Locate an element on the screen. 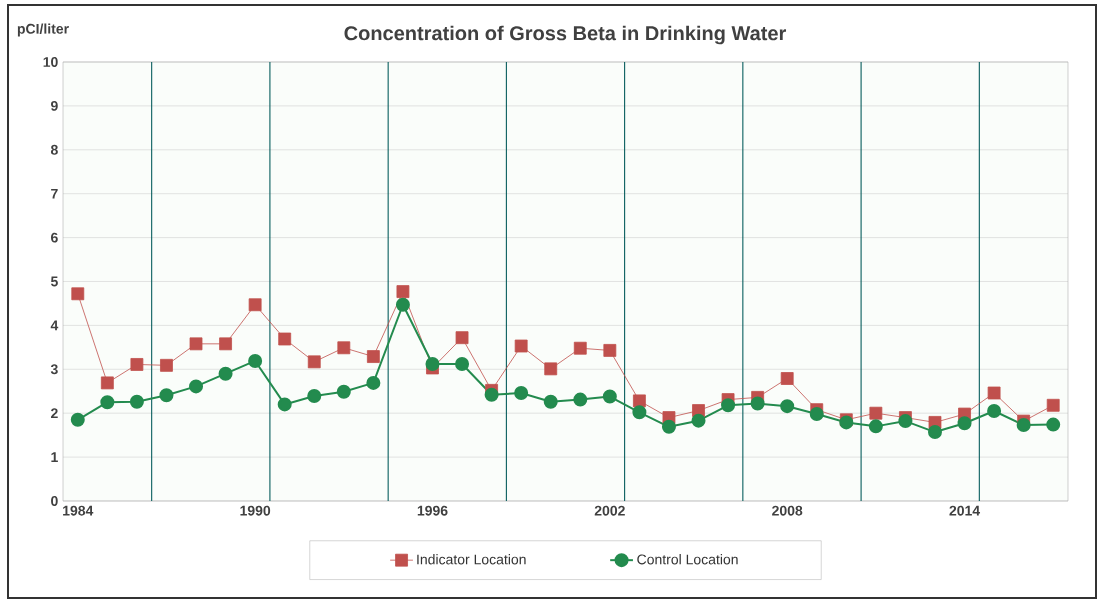  y-axis-title: pCI/liter is located at coordinates (43, 30).